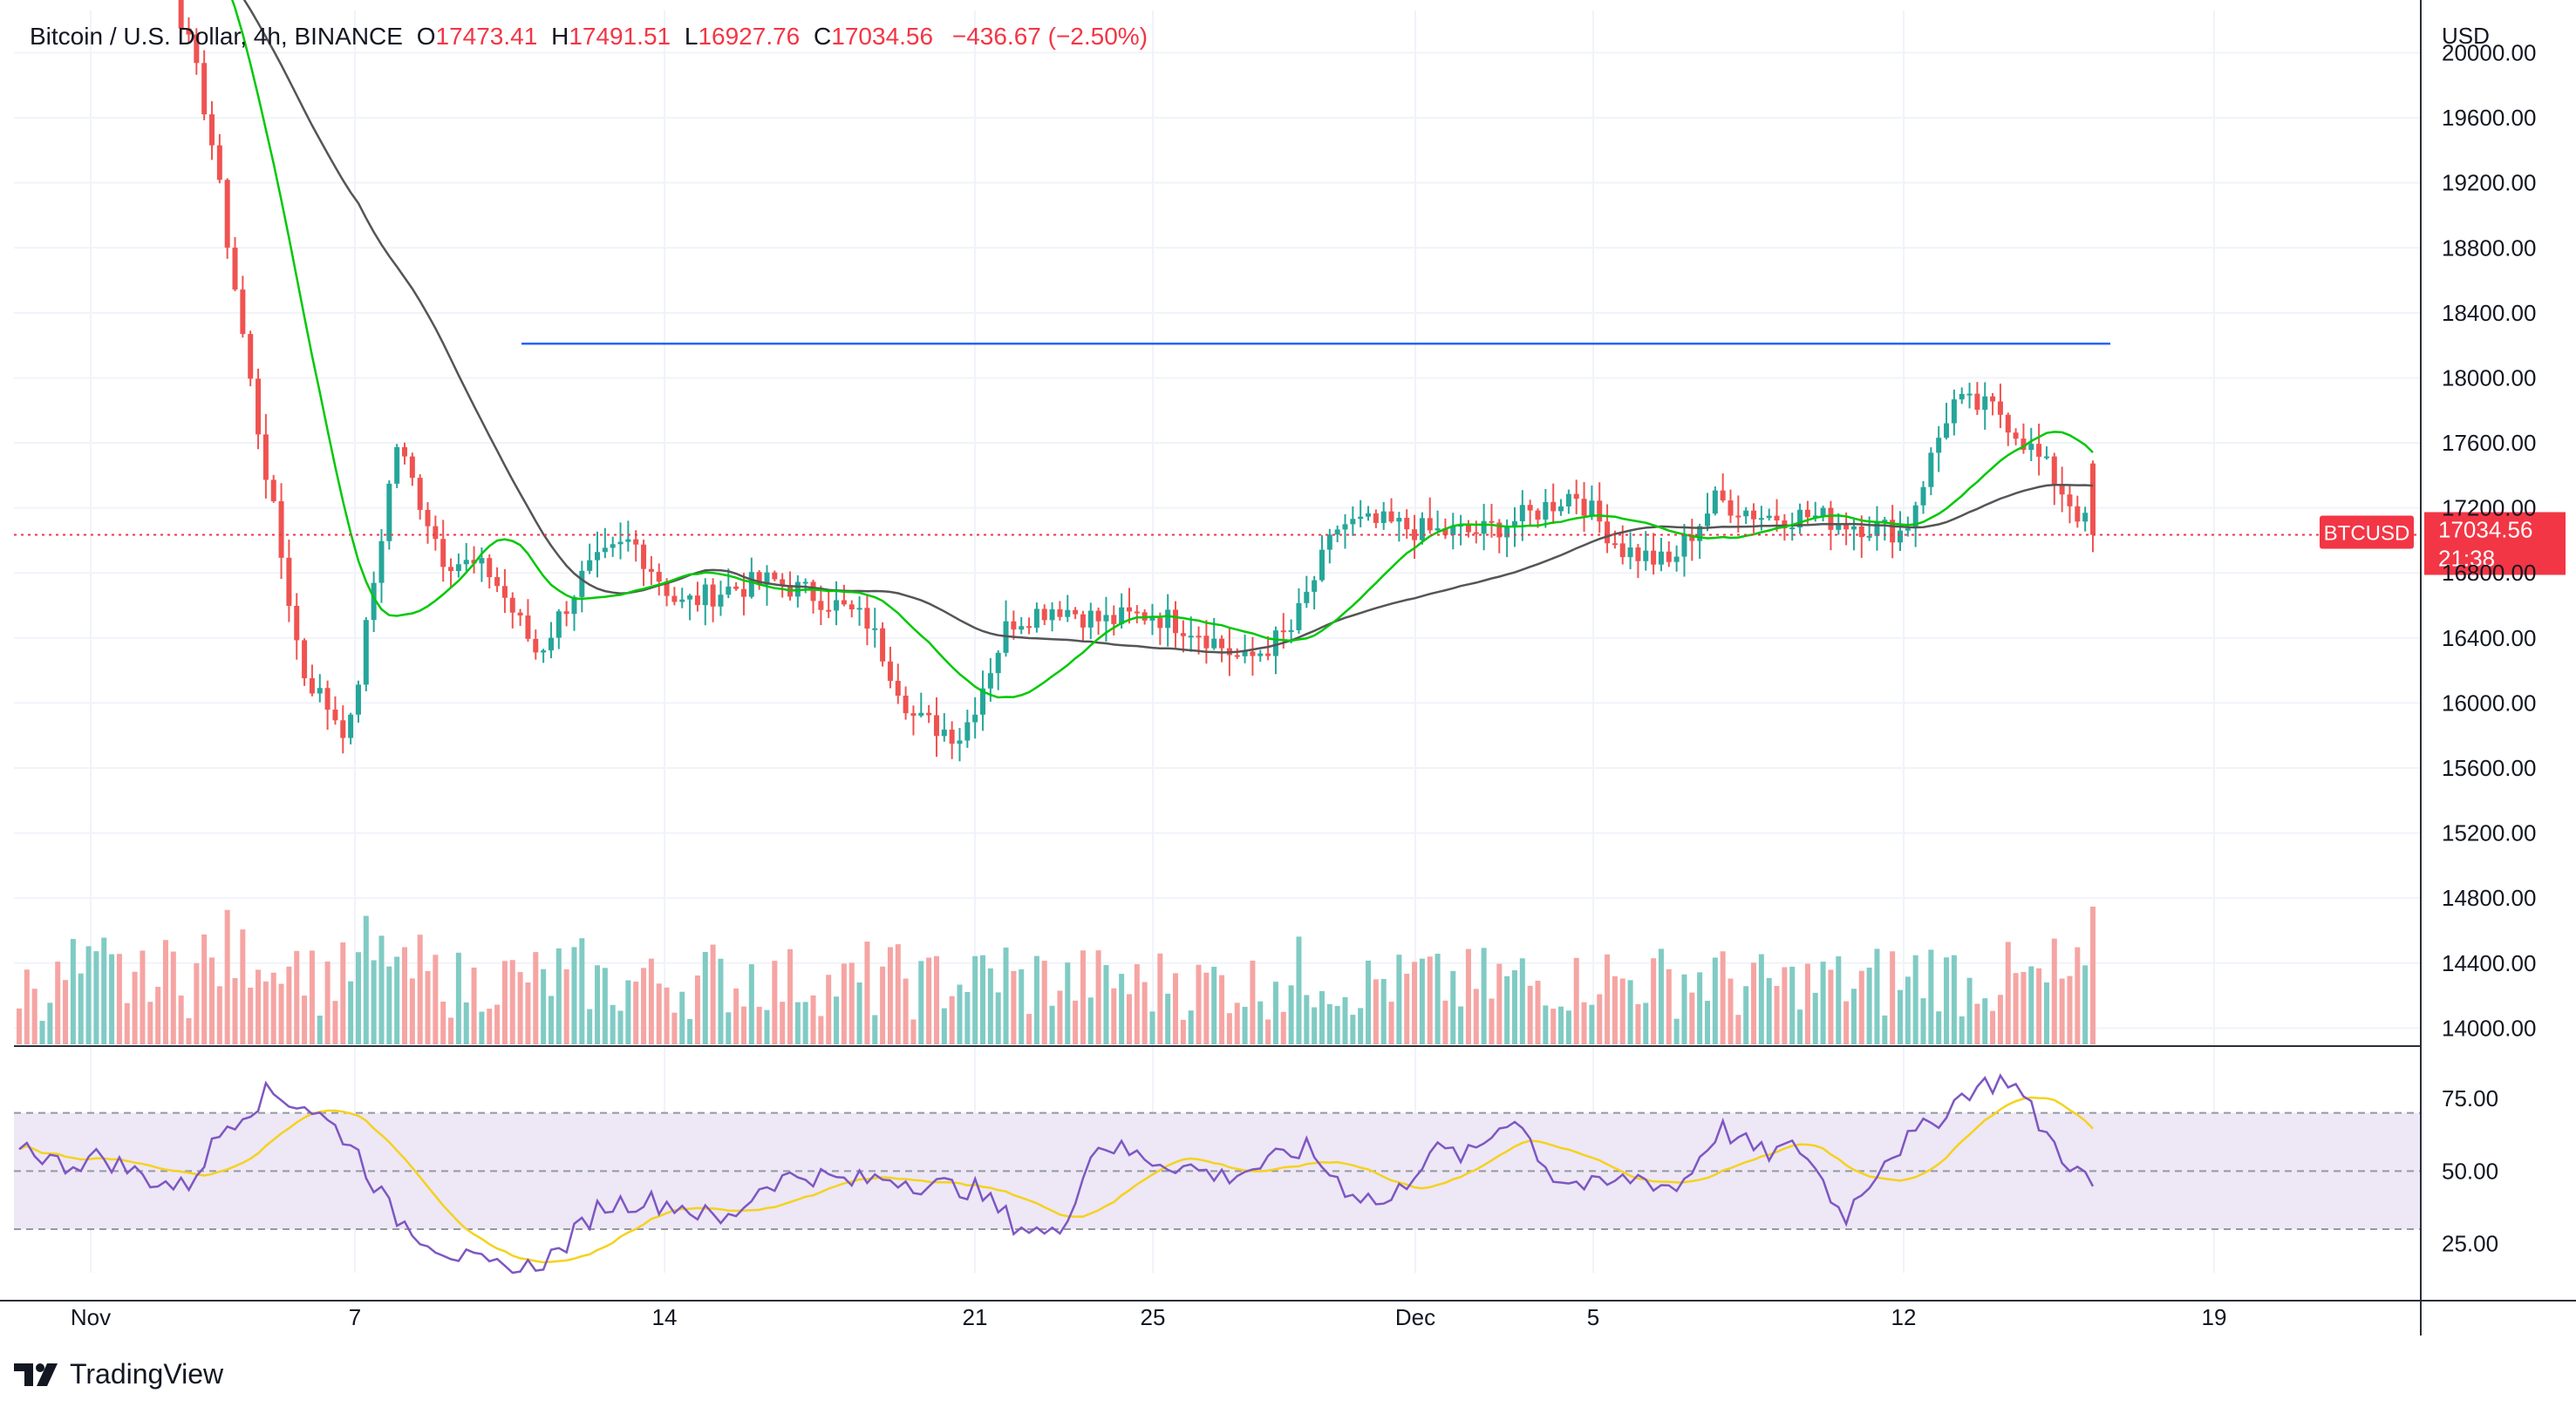 The image size is (2576, 1407). I want to click on symbol-title: Bitcoin / U.S. Dollar, 4h, BINANCE, so click(217, 36).